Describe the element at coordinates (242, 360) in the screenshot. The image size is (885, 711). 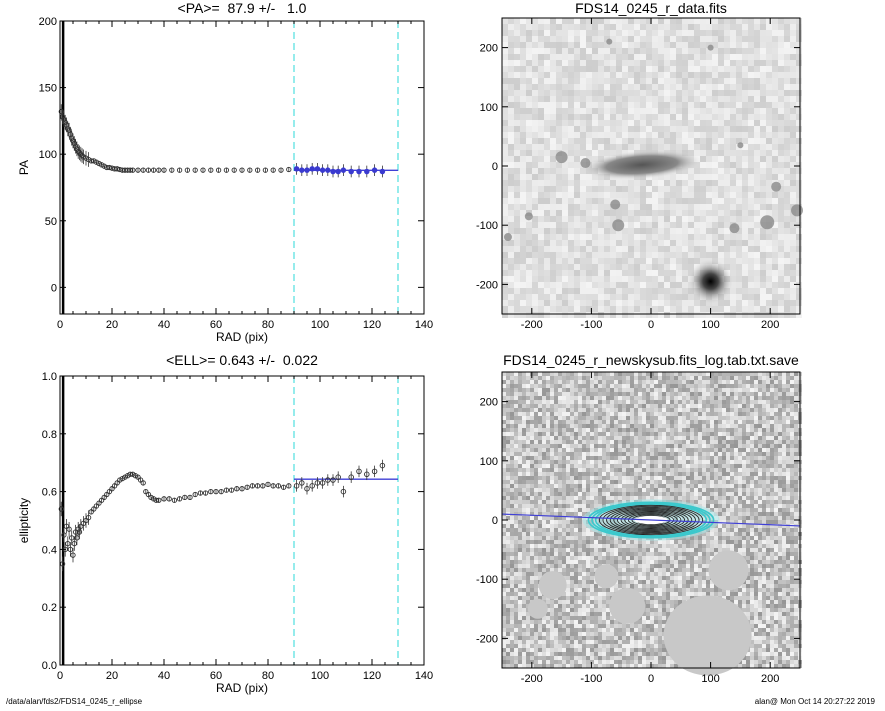
I see `ellipticity-plot-title: <ELL>= 0.643 +/- 0.022` at that location.